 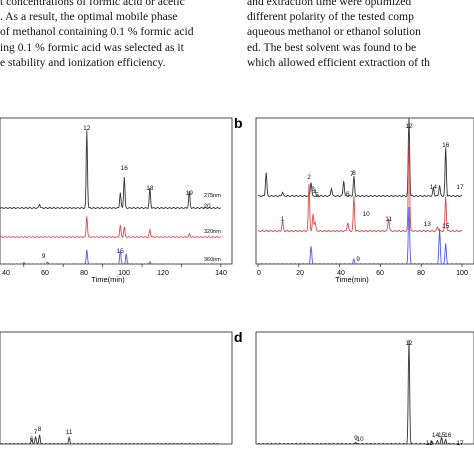 I want to click on panel-d-frame, so click(x=364, y=388).